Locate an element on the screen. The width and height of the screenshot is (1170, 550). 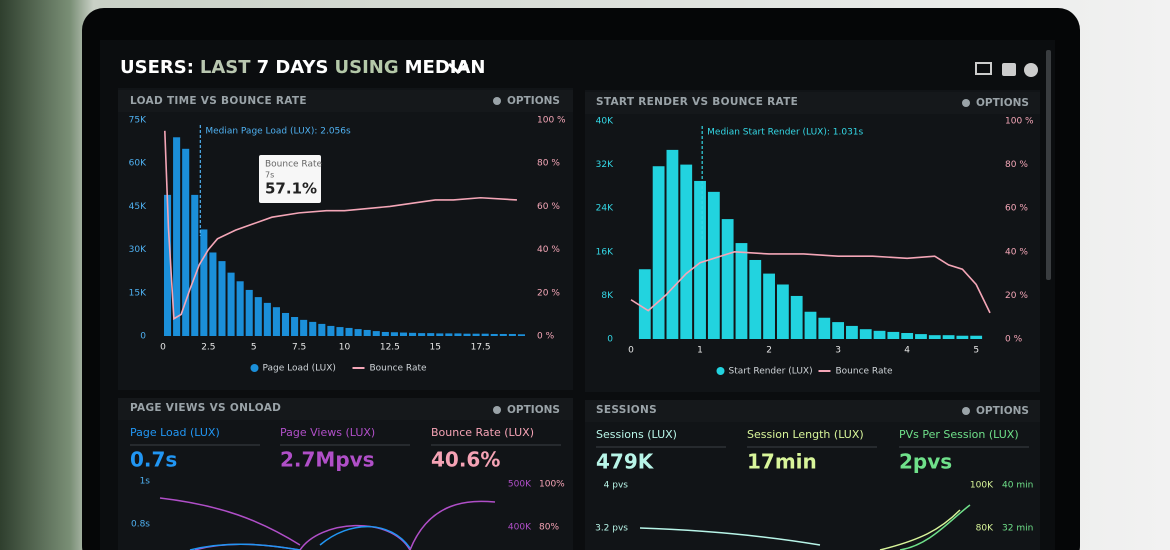
header-part: USERS: is located at coordinates (157, 67).